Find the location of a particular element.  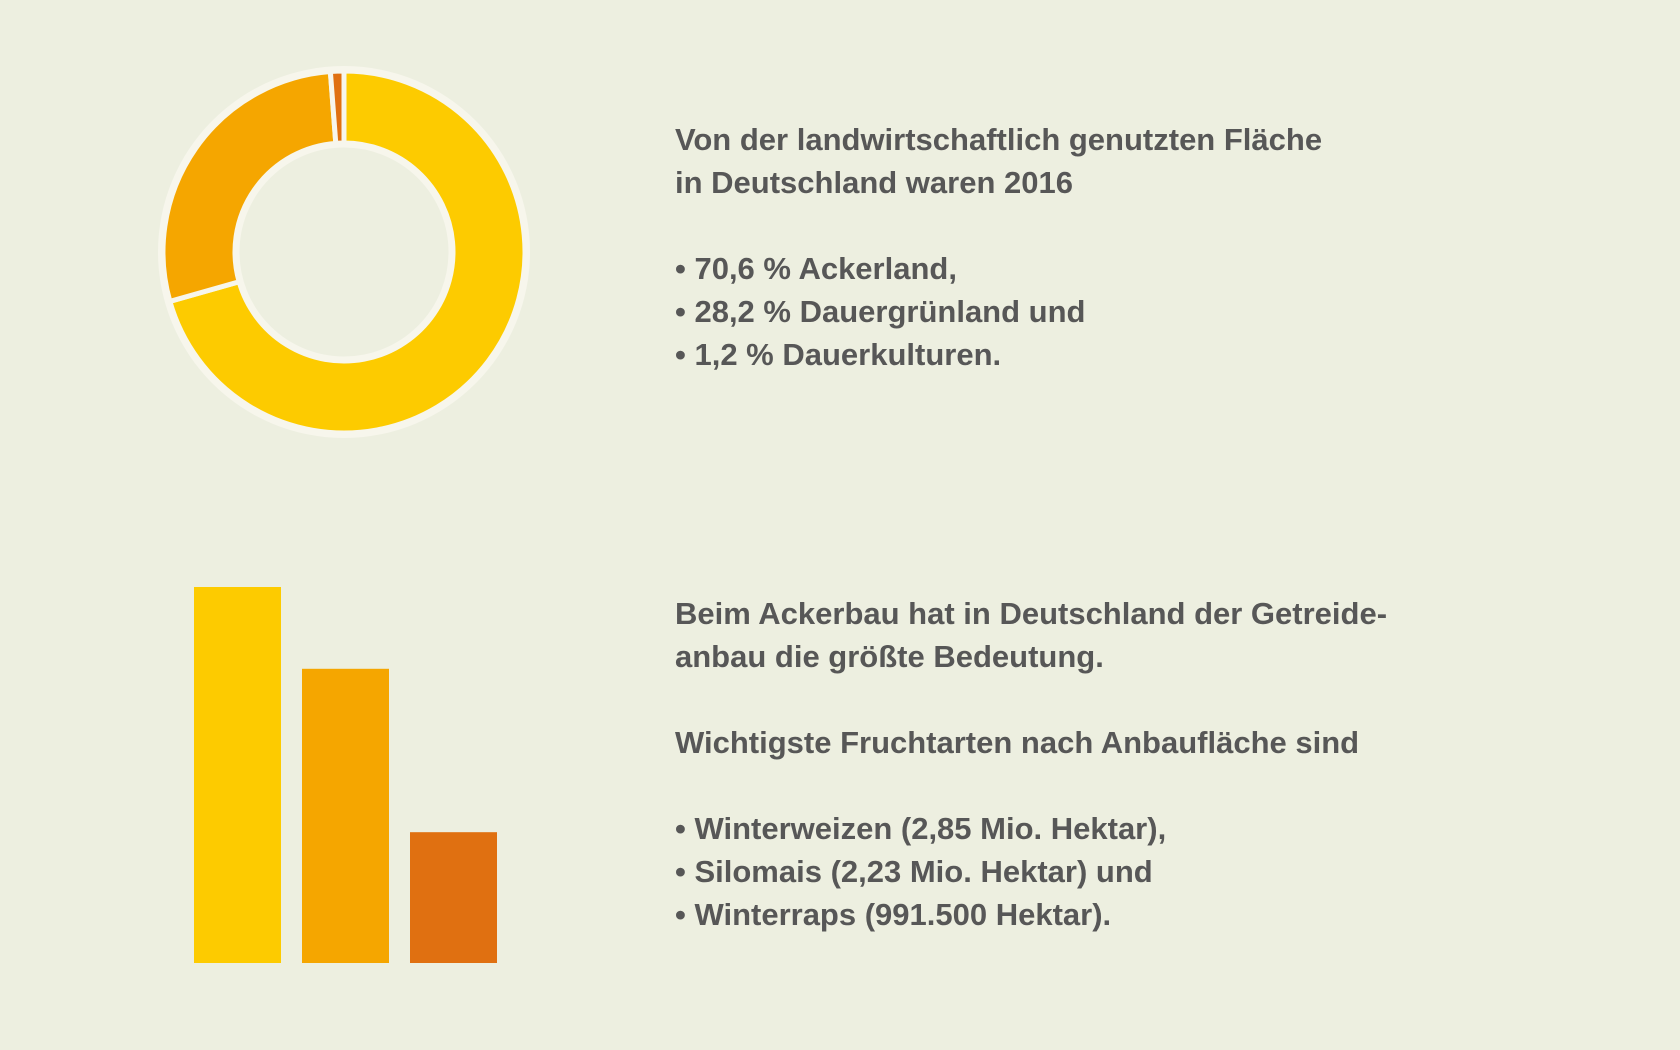

bar-winterraps is located at coordinates (453, 897).